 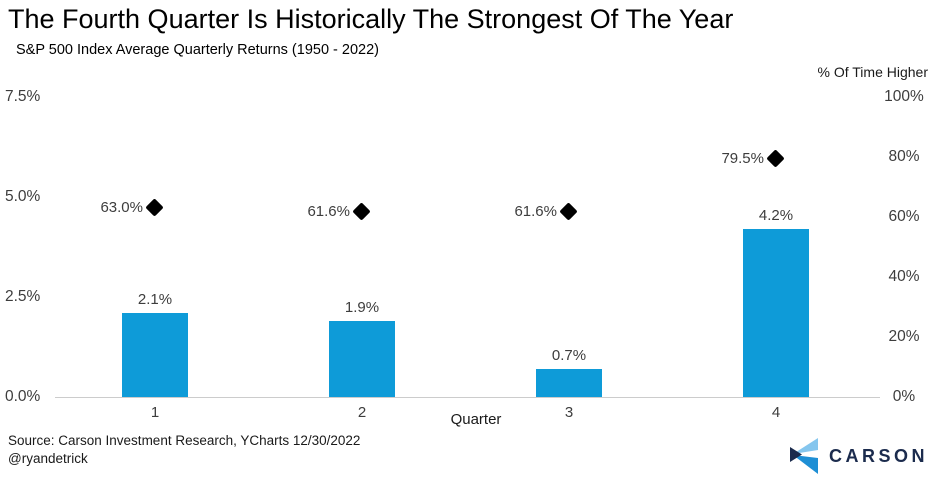 What do you see at coordinates (362, 307) in the screenshot?
I see `bar-value-label: 1.9%` at bounding box center [362, 307].